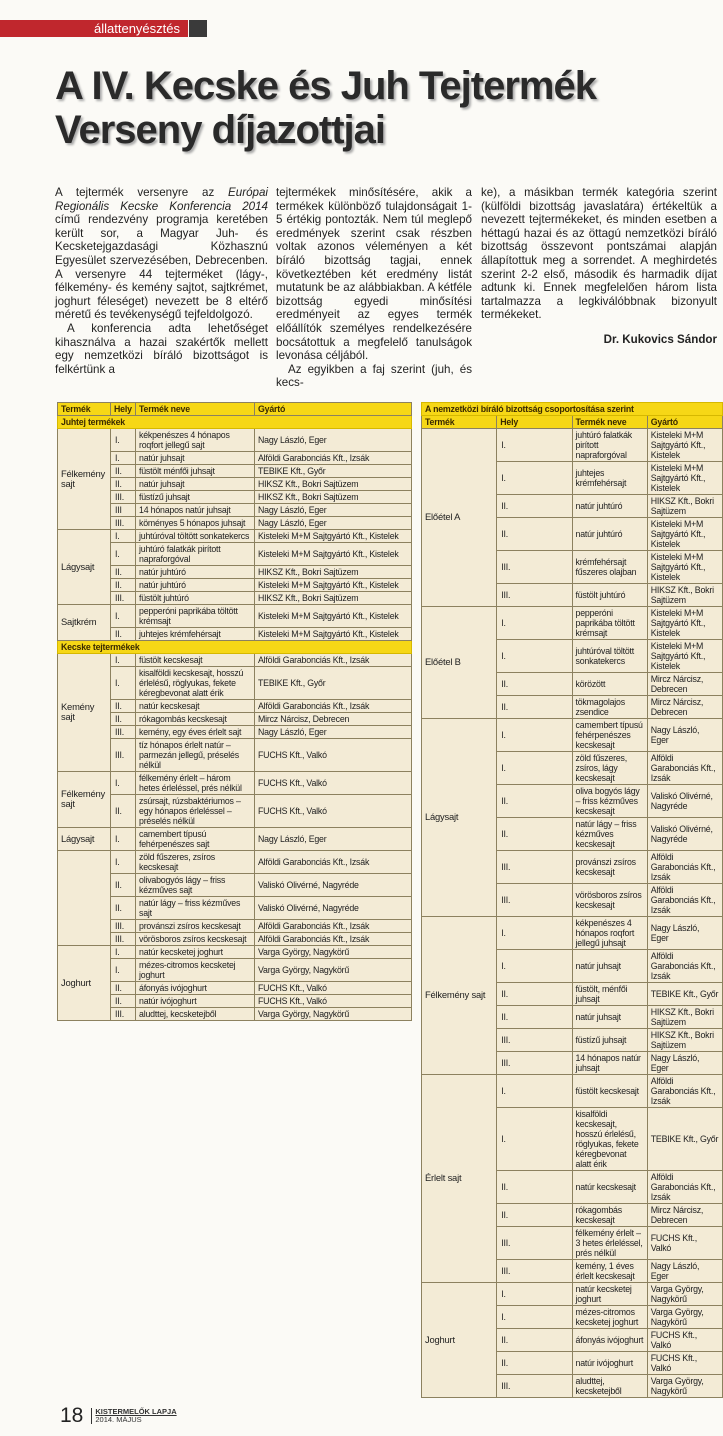 This screenshot has height=1436, width=723. I want to click on product-name-cell: füstölt, ménfői juhsajt, so click(609, 993).